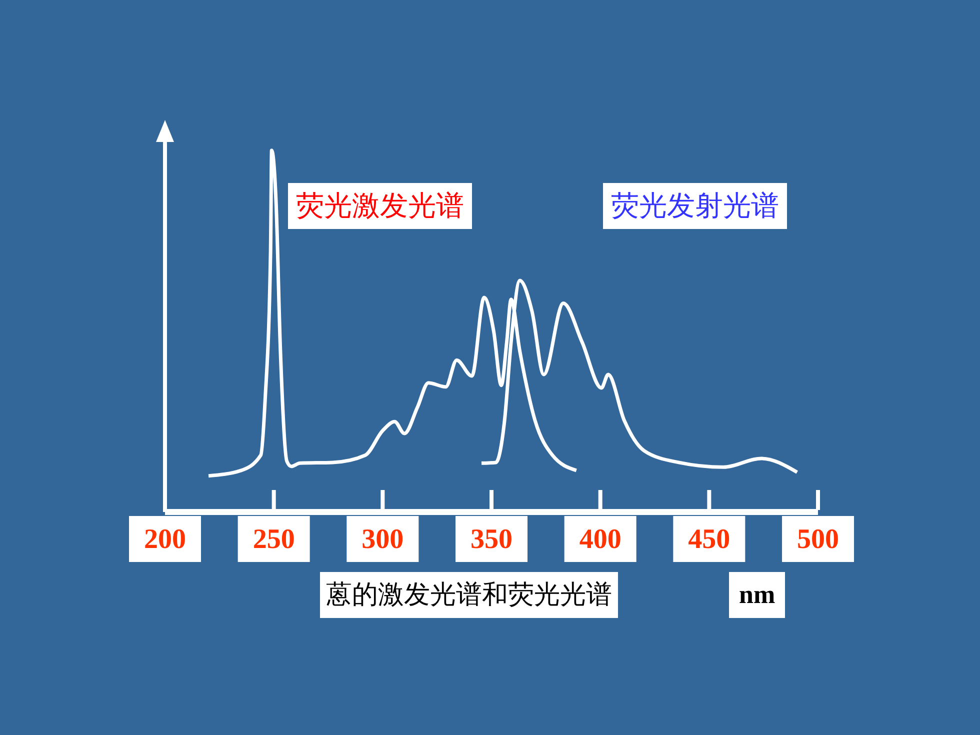 This screenshot has height=735, width=980. Describe the element at coordinates (273, 539) in the screenshot. I see `x-tick-label: 250` at that location.